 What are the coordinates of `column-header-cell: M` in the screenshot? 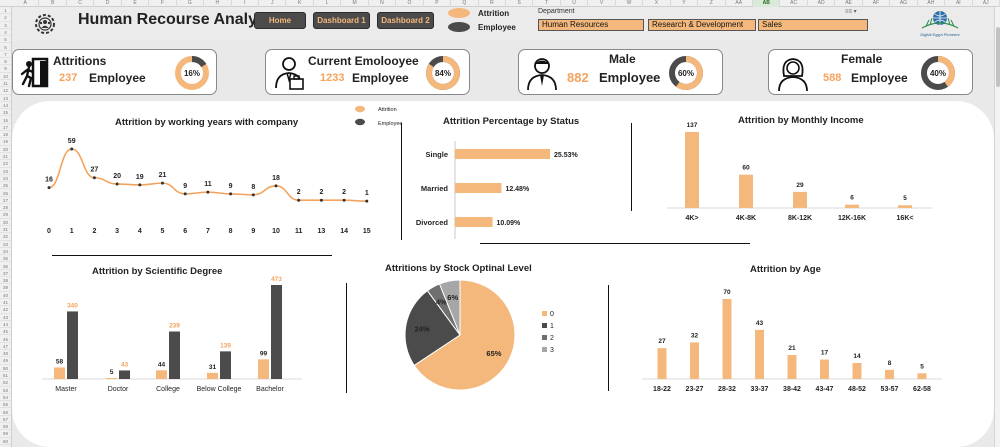 It's located at (355, 3).